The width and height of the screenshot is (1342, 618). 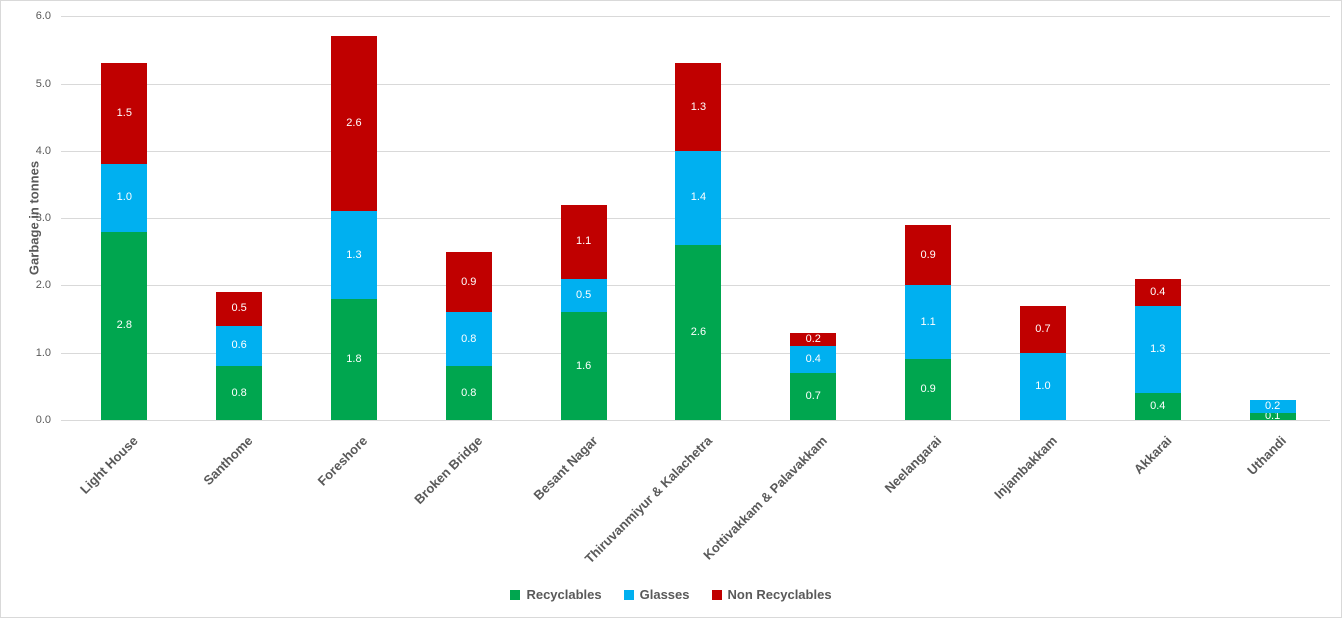 I want to click on bar-segment: 0.1, so click(x=1272, y=416).